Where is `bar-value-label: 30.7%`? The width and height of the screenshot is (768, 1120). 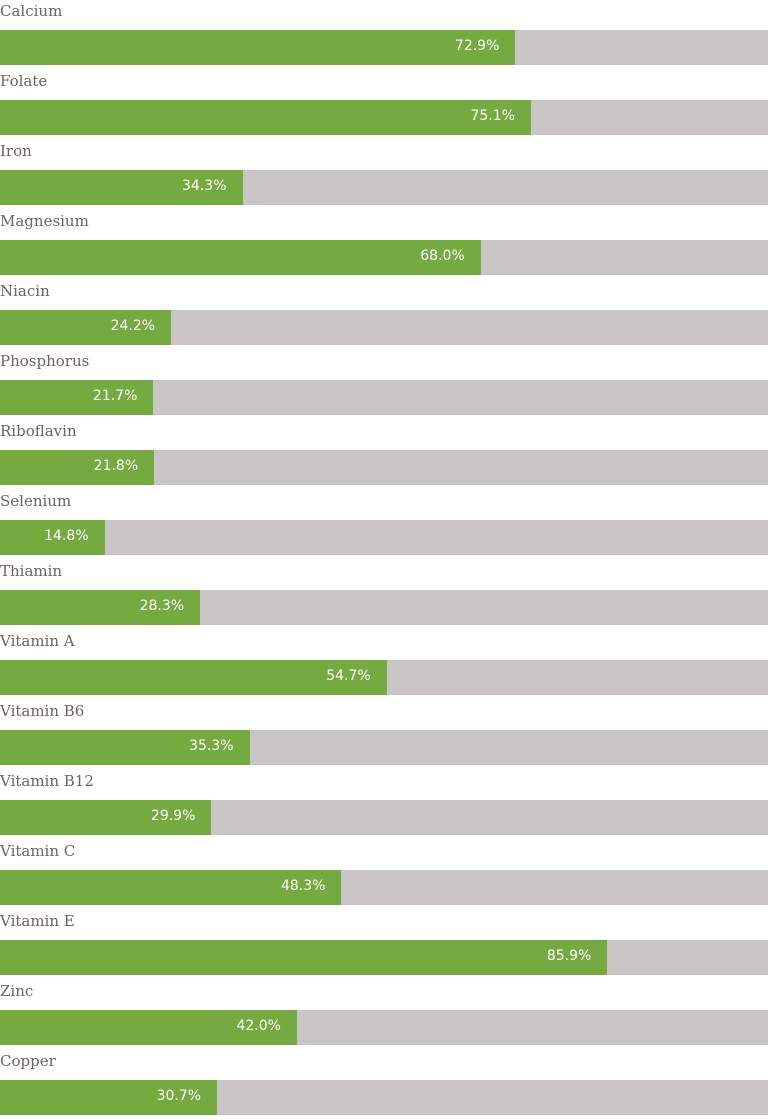
bar-value-label: 30.7% is located at coordinates (179, 1096).